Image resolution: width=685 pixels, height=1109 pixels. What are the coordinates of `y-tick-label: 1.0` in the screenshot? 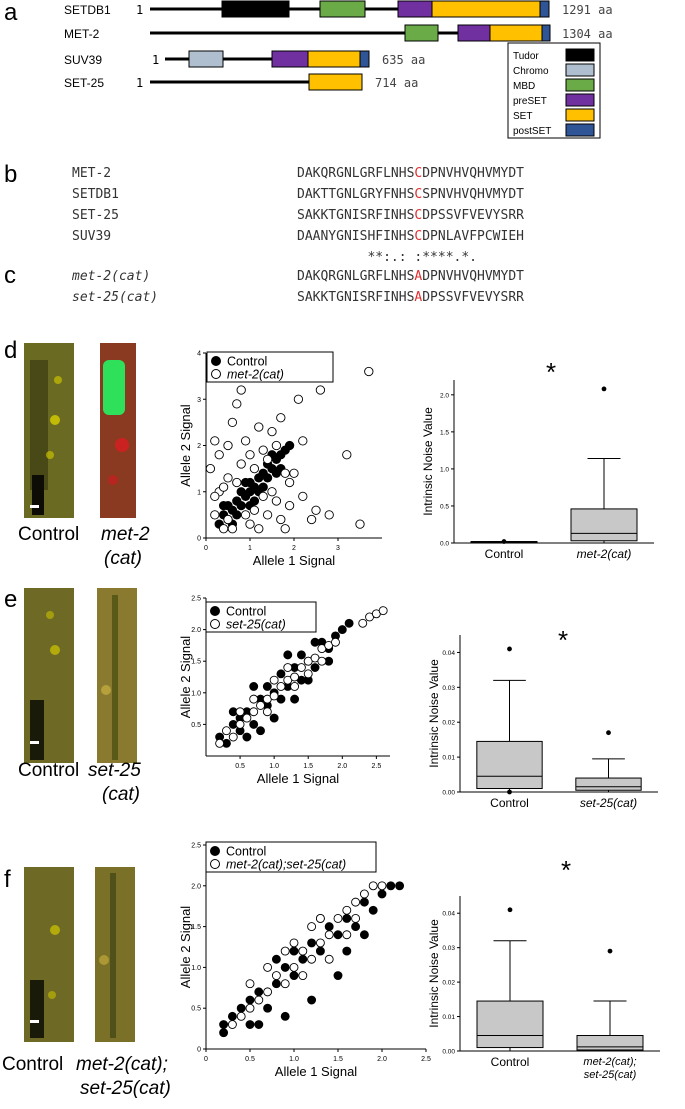 It's located at (444, 469).